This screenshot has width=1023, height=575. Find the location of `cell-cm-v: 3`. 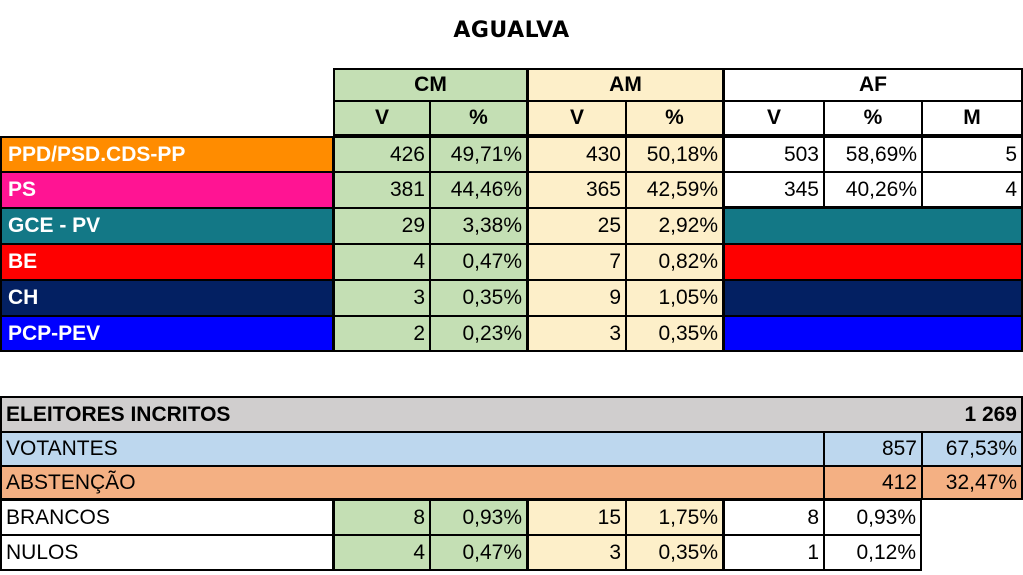

cell-cm-v: 3 is located at coordinates (381, 298).